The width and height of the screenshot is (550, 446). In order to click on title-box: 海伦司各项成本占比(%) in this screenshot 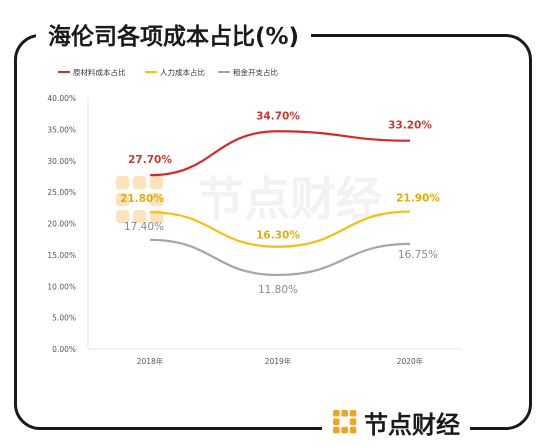, I will do `click(174, 34)`.